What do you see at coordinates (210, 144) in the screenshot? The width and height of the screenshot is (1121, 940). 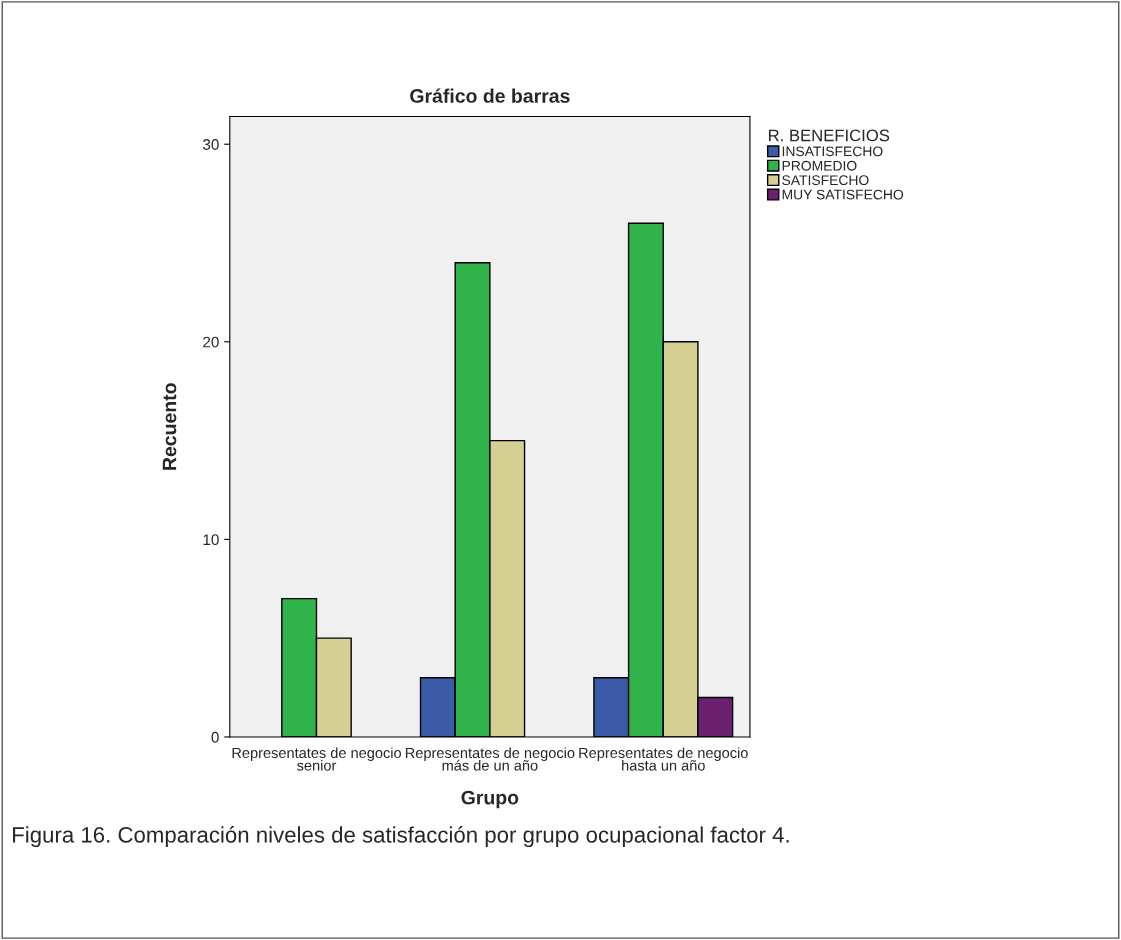 I see `y-tick-label: 30` at bounding box center [210, 144].